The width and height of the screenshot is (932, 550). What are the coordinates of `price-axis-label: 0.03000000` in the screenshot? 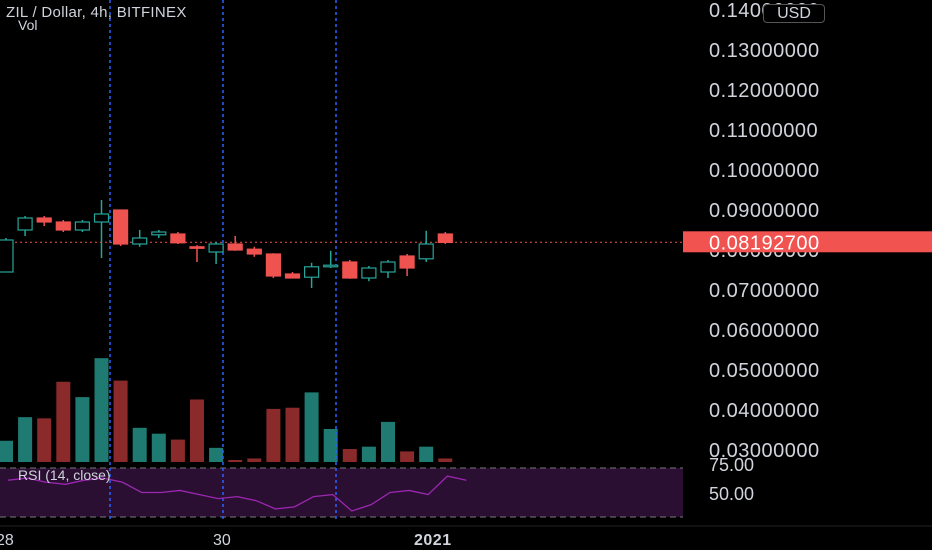 It's located at (764, 451).